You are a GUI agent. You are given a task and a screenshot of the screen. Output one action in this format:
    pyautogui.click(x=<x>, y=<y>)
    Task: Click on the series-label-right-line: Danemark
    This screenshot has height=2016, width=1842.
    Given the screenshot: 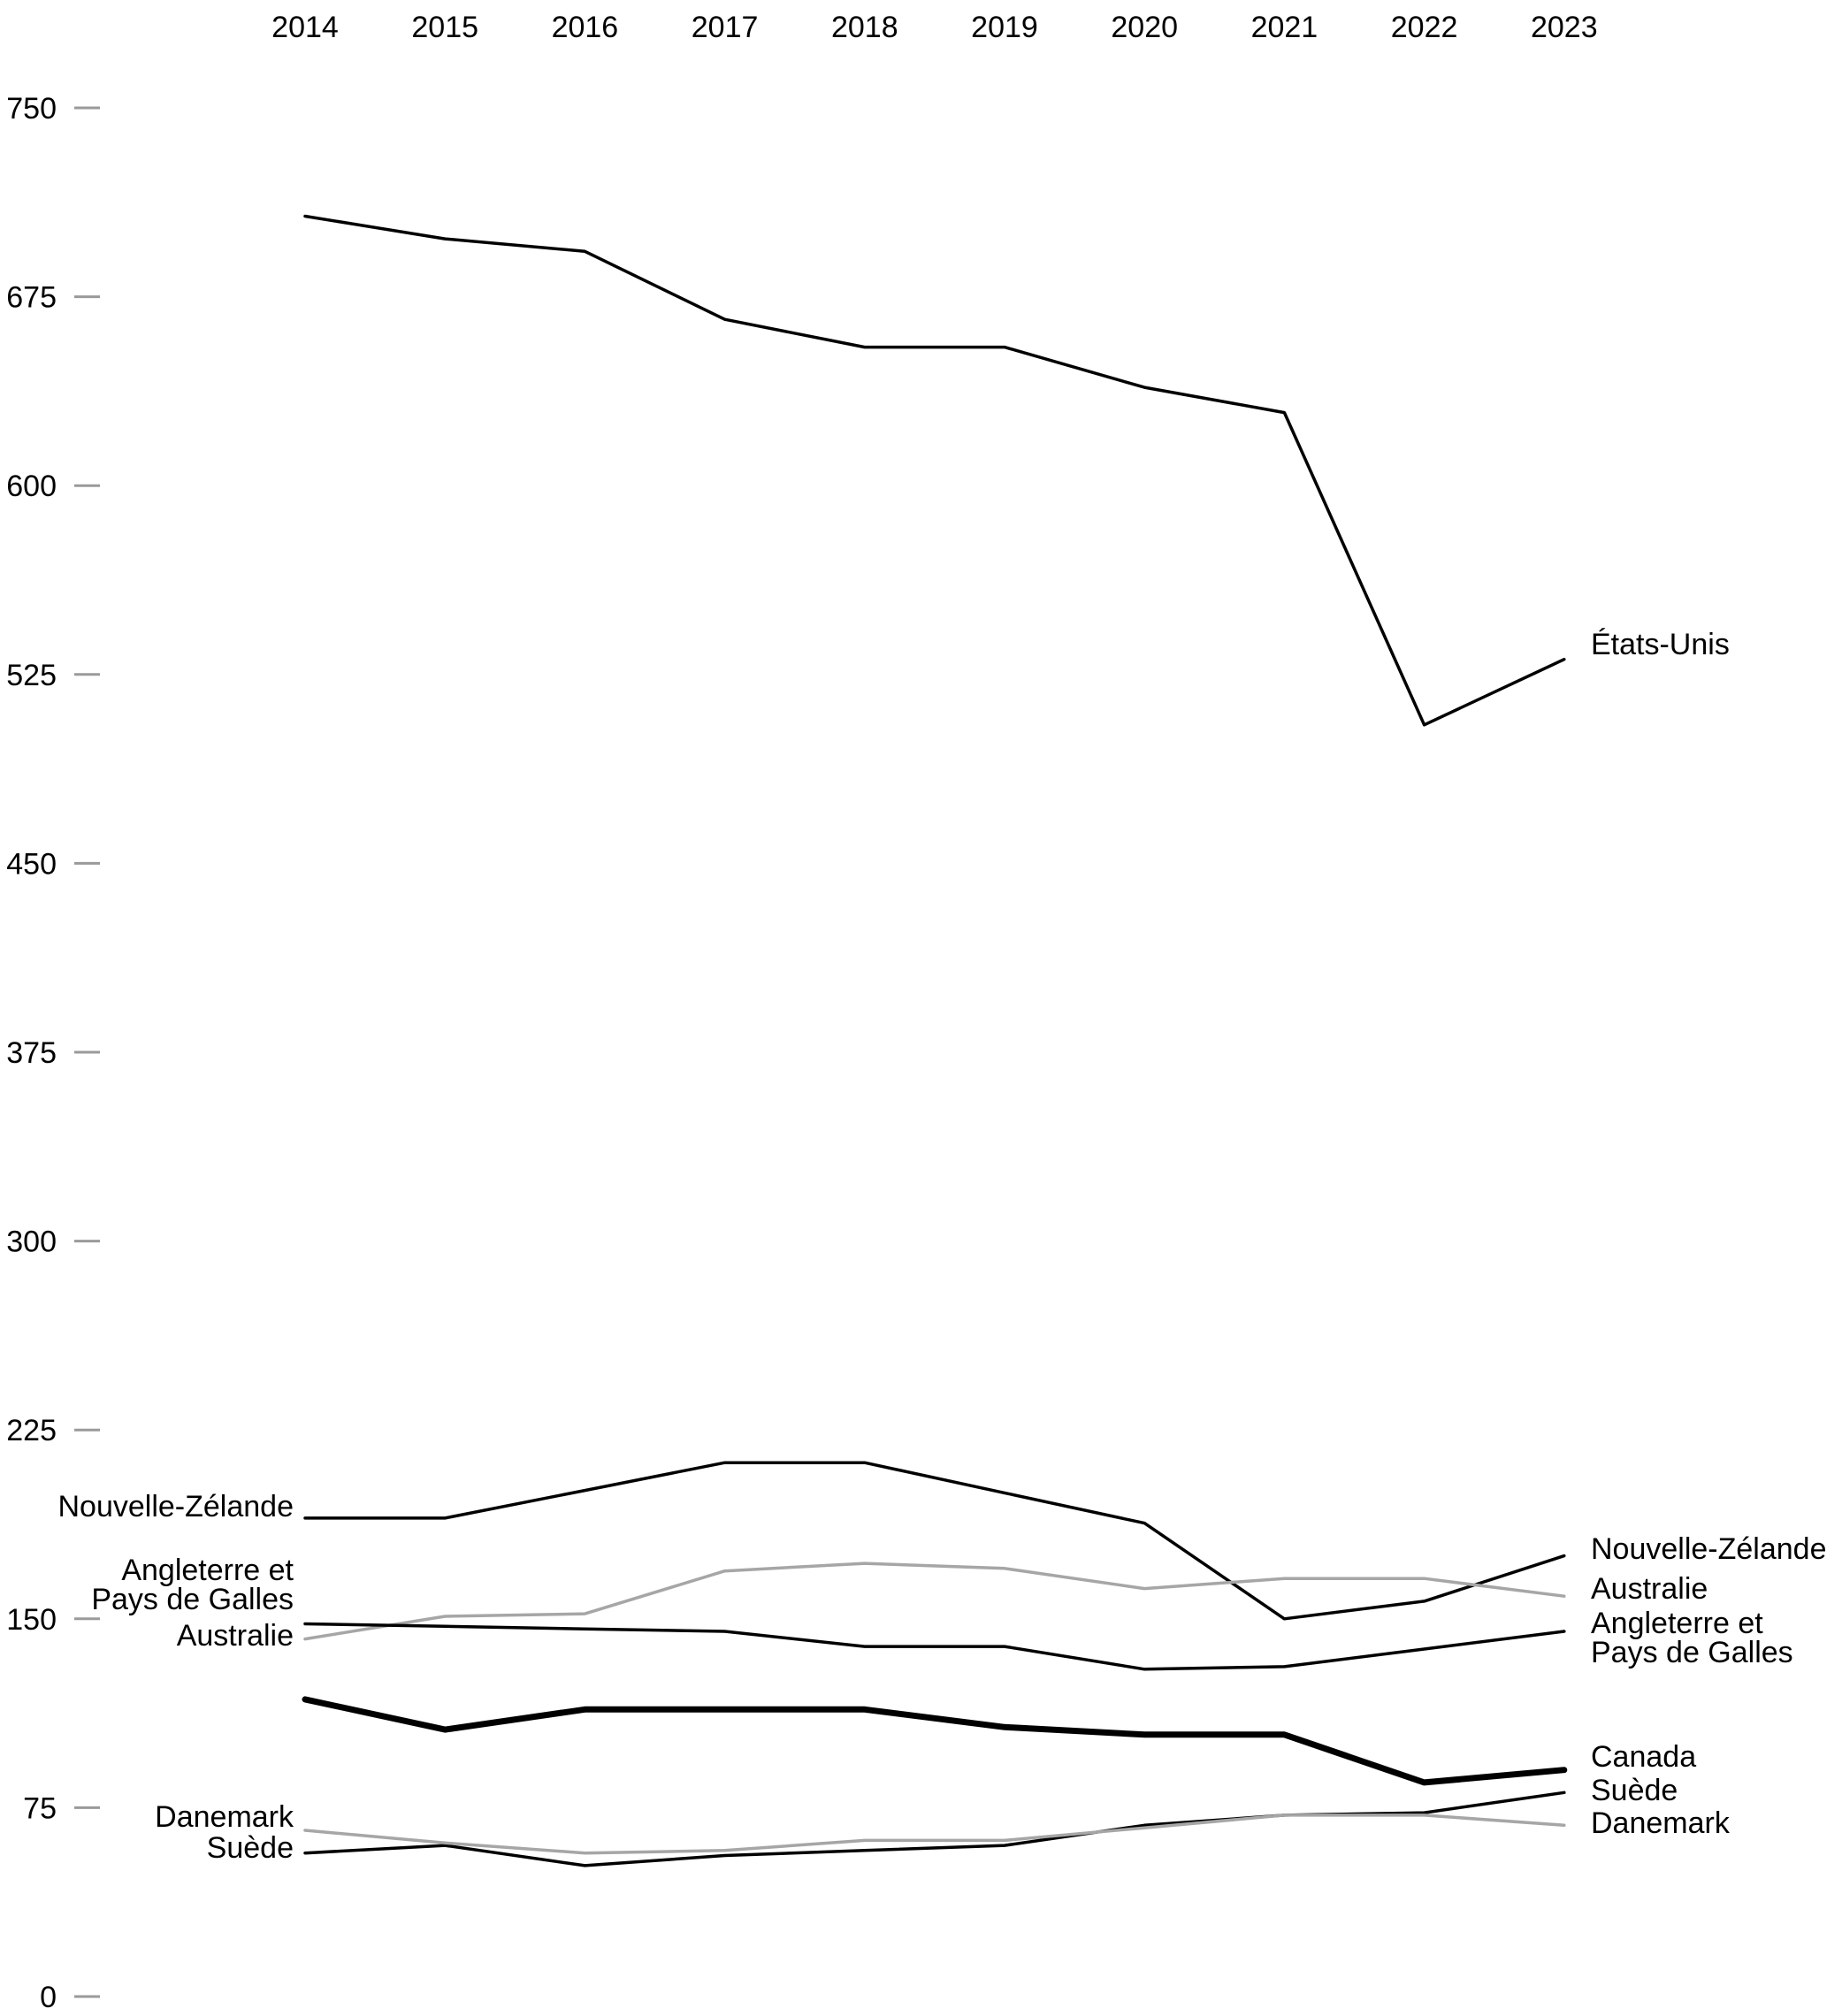 What is the action you would take?
    pyautogui.click(x=1661, y=1823)
    